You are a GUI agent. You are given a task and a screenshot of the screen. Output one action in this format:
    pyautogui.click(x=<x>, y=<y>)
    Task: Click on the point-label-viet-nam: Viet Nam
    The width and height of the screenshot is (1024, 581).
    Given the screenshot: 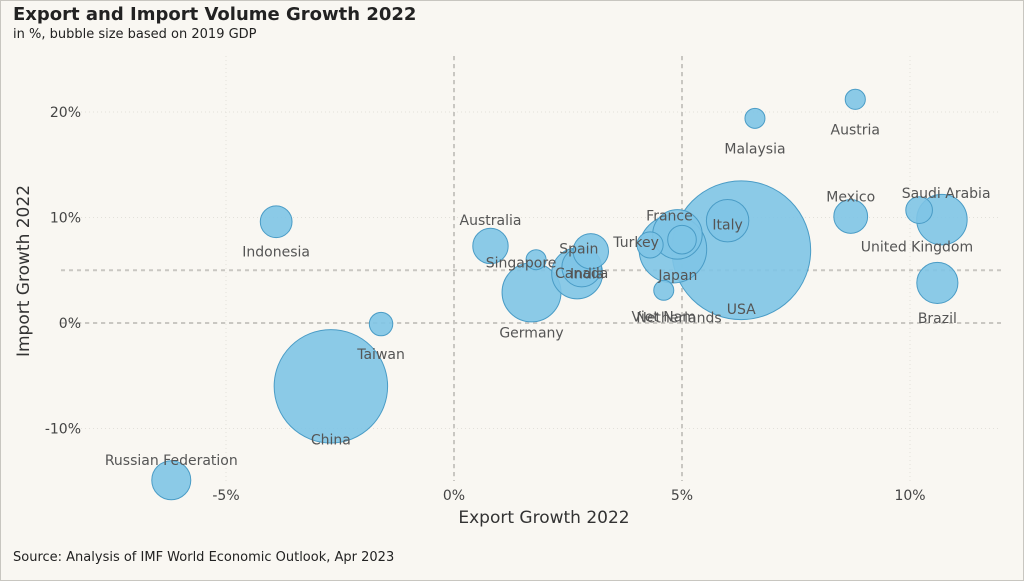 What is the action you would take?
    pyautogui.click(x=664, y=317)
    